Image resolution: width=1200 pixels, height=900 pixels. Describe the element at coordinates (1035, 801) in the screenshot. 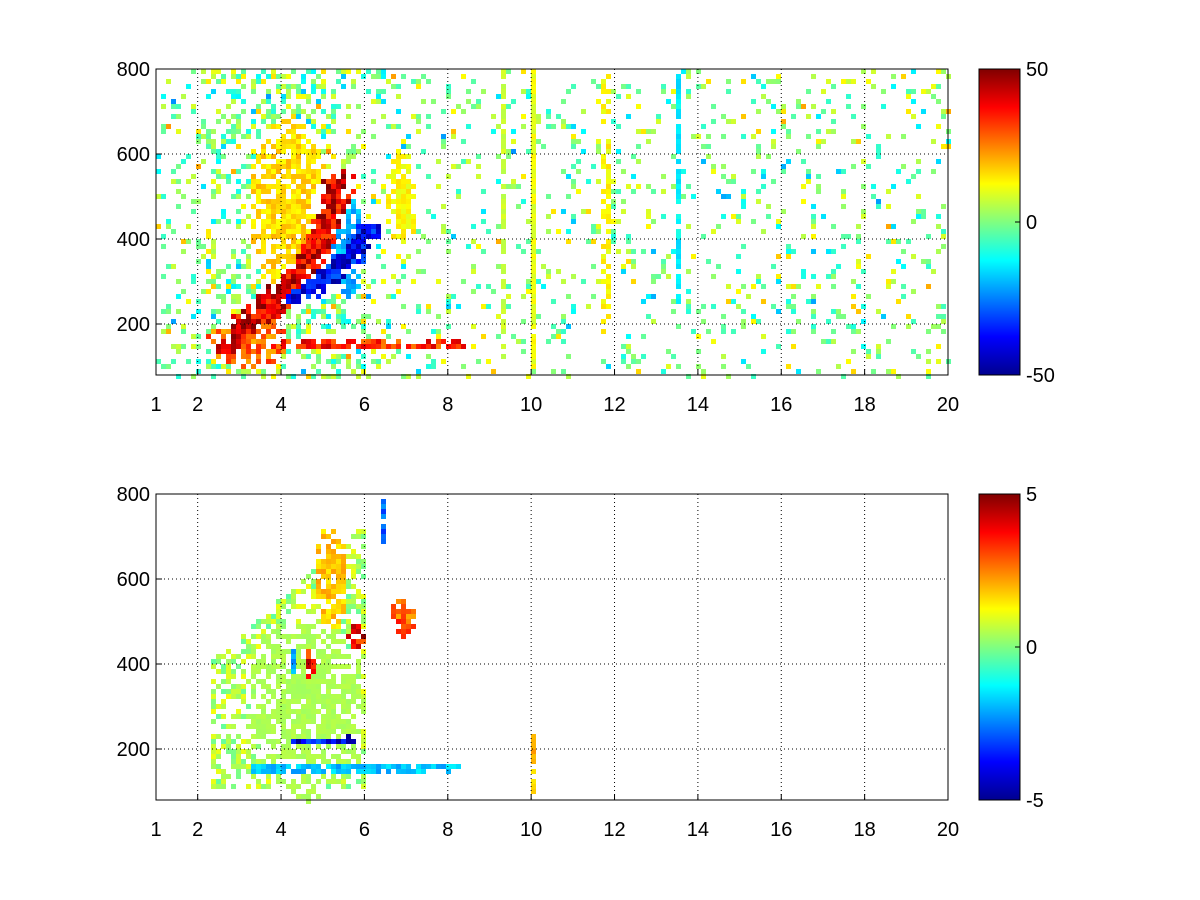

I see `colorbar-tick-label: -5` at that location.